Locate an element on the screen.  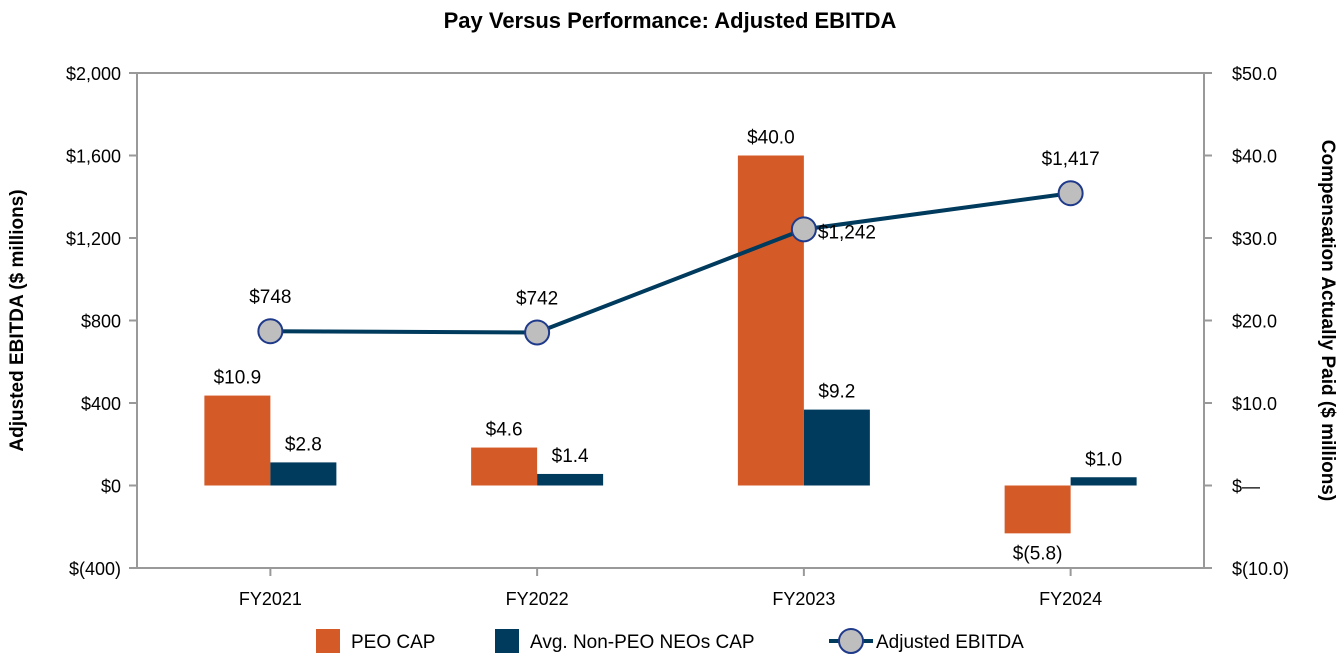
x-tick-label: FY2021 is located at coordinates (270, 599).